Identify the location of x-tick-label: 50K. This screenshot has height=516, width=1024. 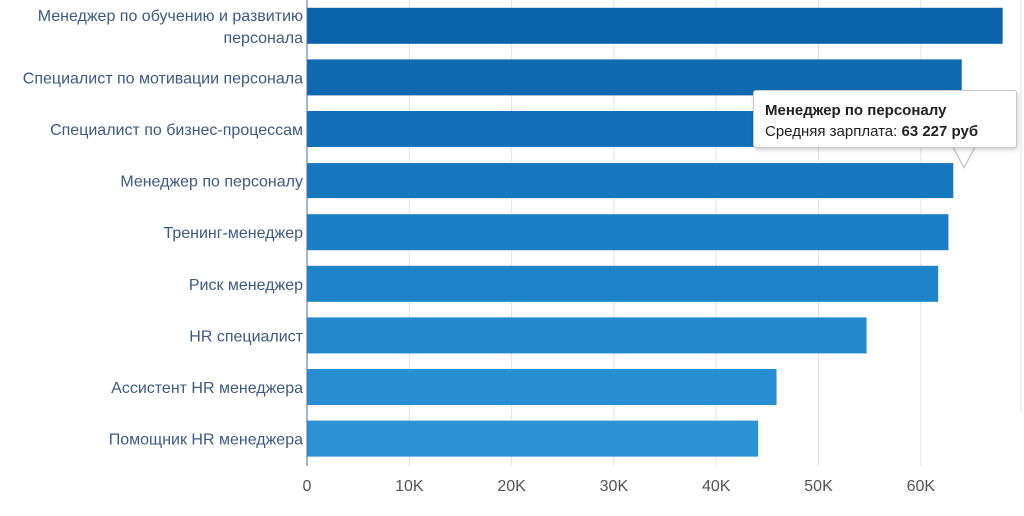
(818, 486).